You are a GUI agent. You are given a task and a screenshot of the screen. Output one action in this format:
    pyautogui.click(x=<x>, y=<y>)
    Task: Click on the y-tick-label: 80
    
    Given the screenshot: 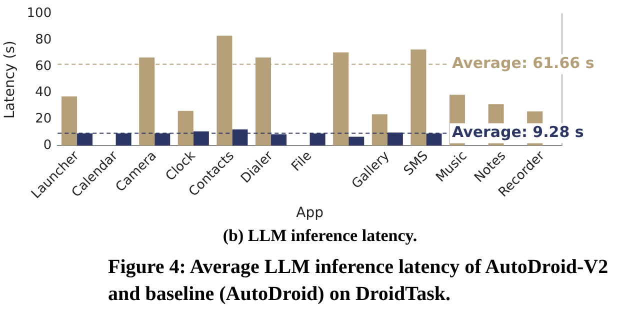 What is the action you would take?
    pyautogui.click(x=43, y=40)
    